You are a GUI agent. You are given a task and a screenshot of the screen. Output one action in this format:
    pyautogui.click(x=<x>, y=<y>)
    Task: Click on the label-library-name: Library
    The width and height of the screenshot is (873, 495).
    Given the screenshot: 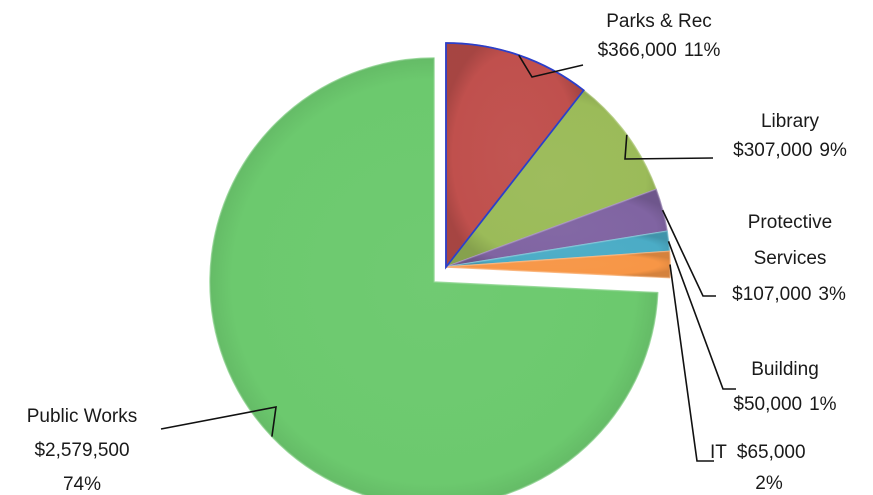 What is the action you would take?
    pyautogui.click(x=790, y=121)
    